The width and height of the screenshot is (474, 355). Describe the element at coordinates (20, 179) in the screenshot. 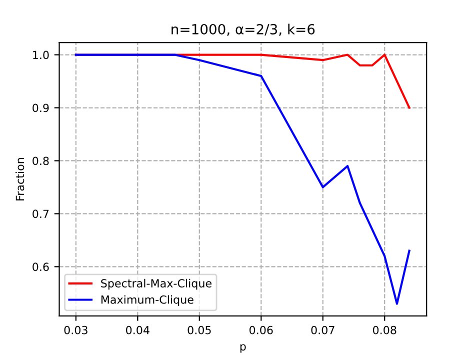

I see `y-axis-title: Fraction` at that location.